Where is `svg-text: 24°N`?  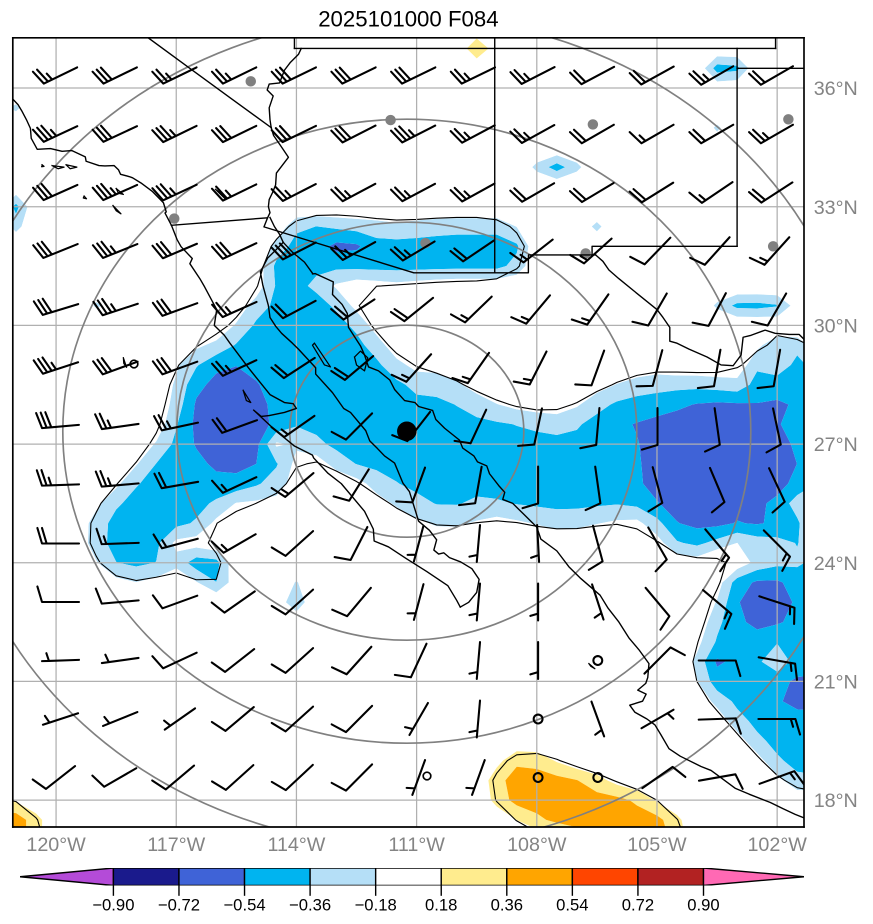
svg-text: 24°N is located at coordinates (836, 564).